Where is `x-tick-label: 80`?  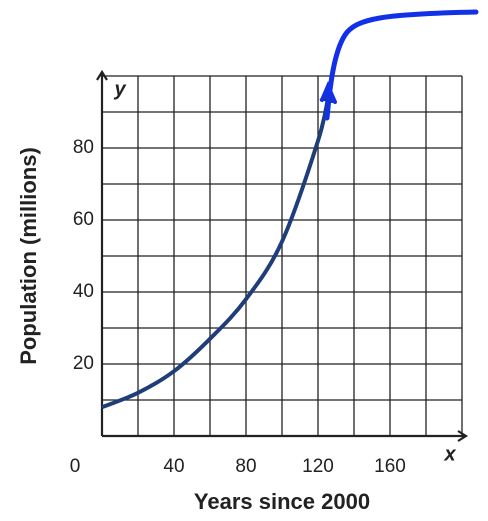 x-tick-label: 80 is located at coordinates (245, 466).